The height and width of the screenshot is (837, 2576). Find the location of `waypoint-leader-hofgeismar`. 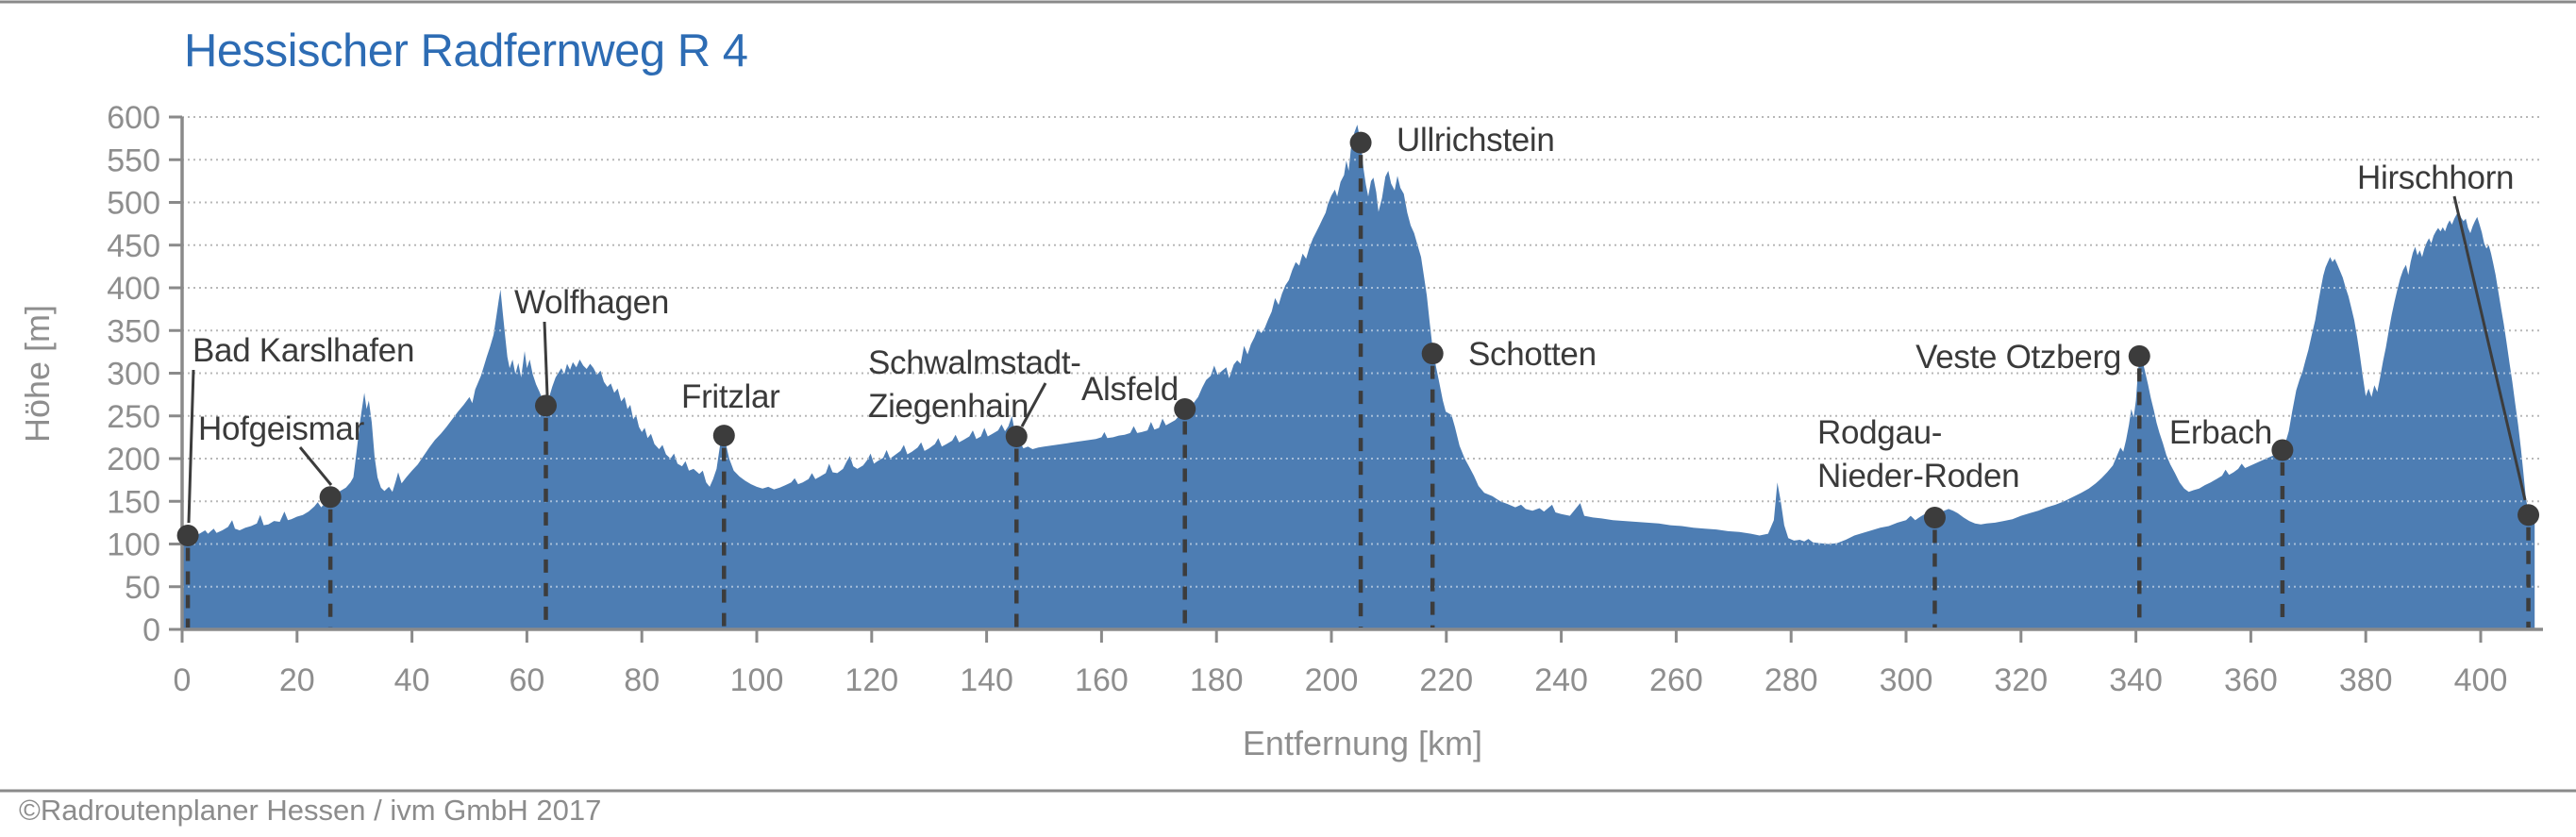

waypoint-leader-hofgeismar is located at coordinates (315, 466).